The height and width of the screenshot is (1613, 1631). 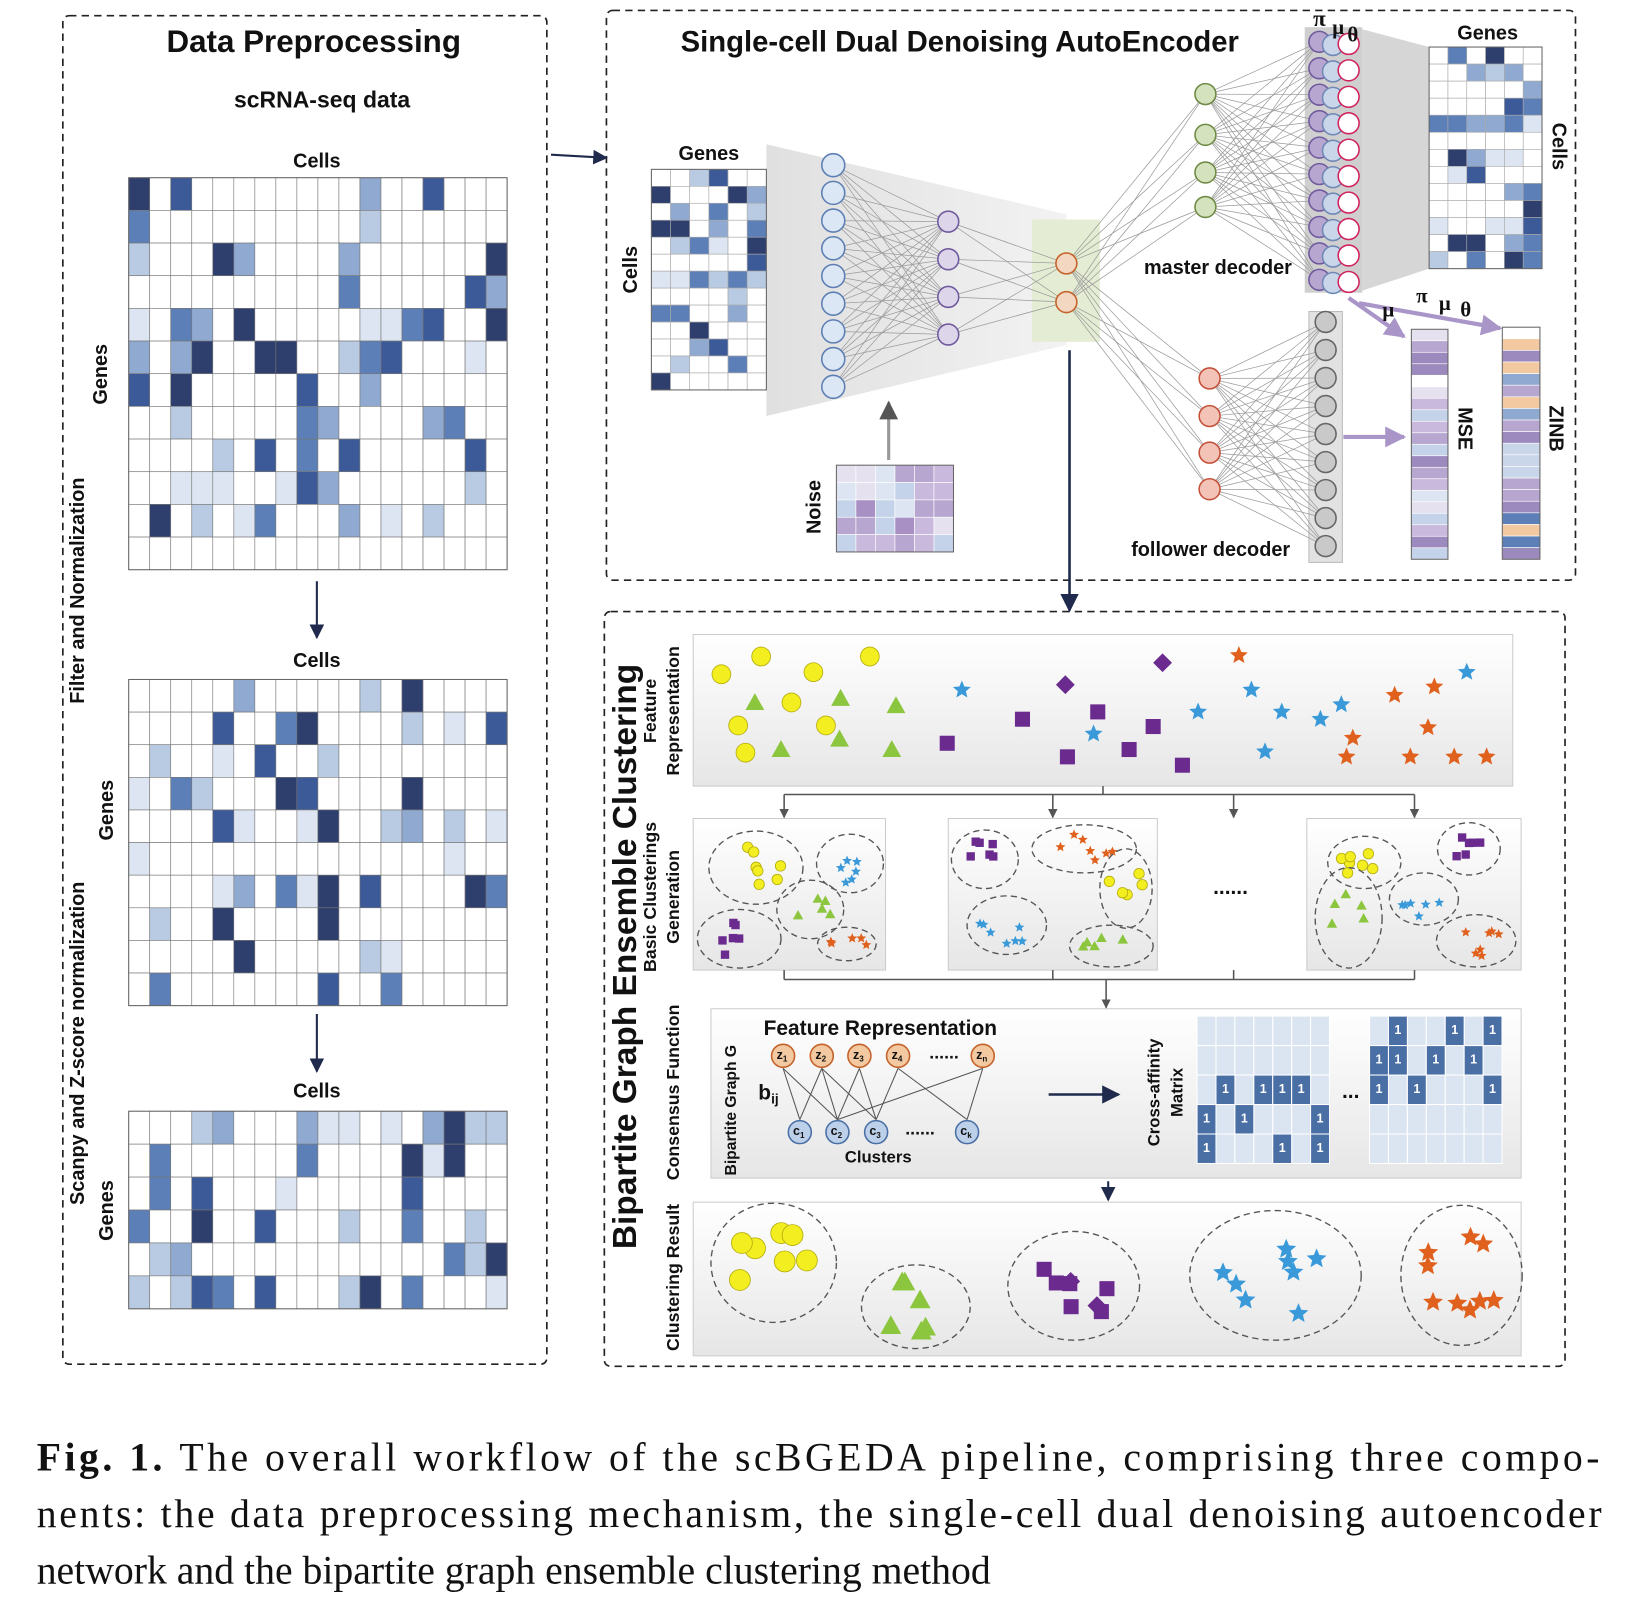 I want to click on axis-label: Genes, so click(x=1487, y=34).